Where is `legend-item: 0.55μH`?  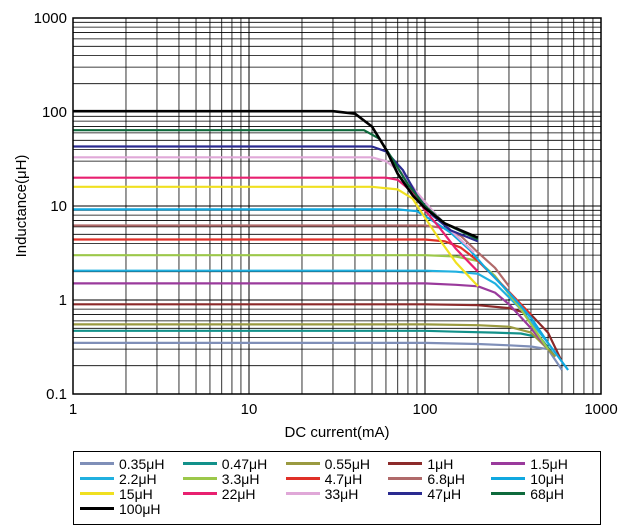
legend-item: 0.55μH is located at coordinates (337, 463).